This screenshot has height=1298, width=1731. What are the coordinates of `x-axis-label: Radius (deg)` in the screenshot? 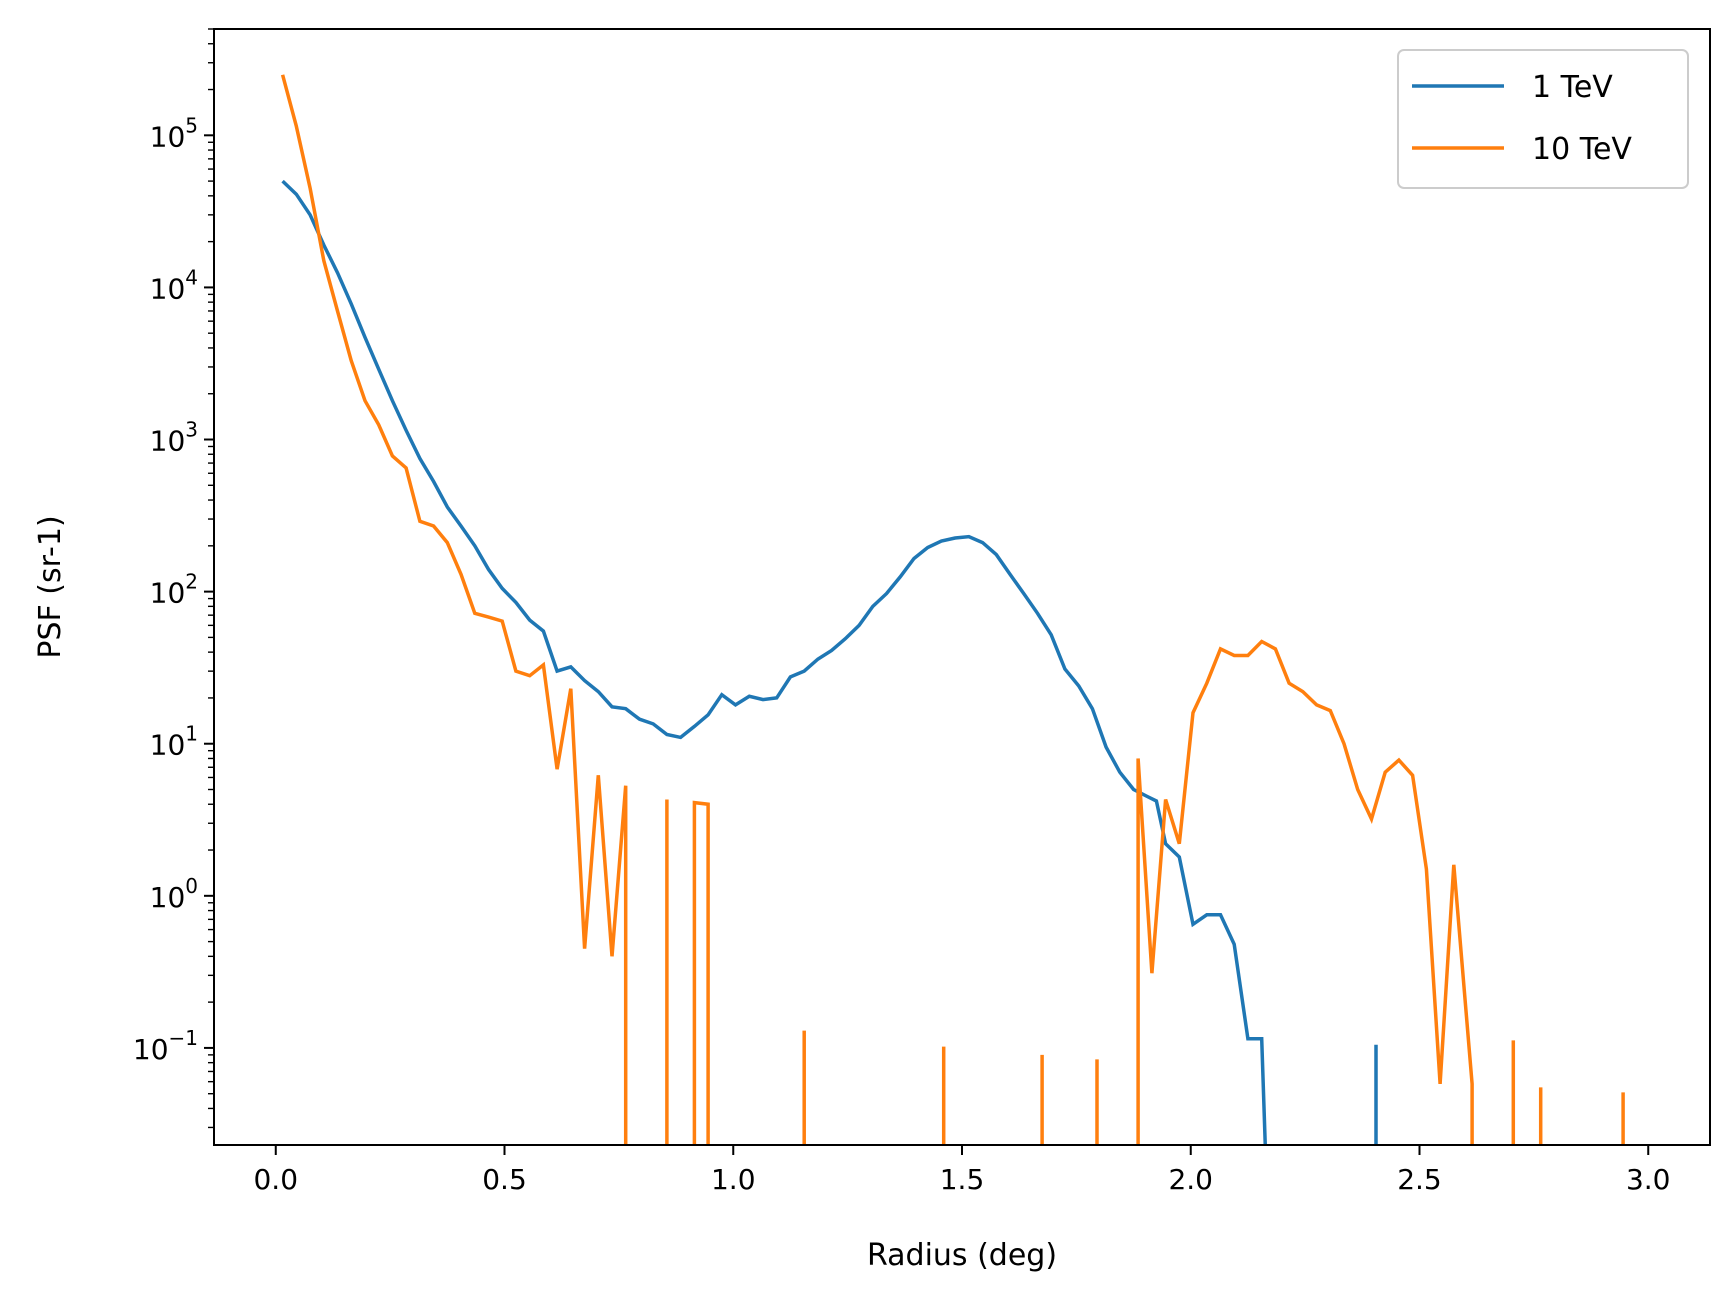 It's located at (962, 1255).